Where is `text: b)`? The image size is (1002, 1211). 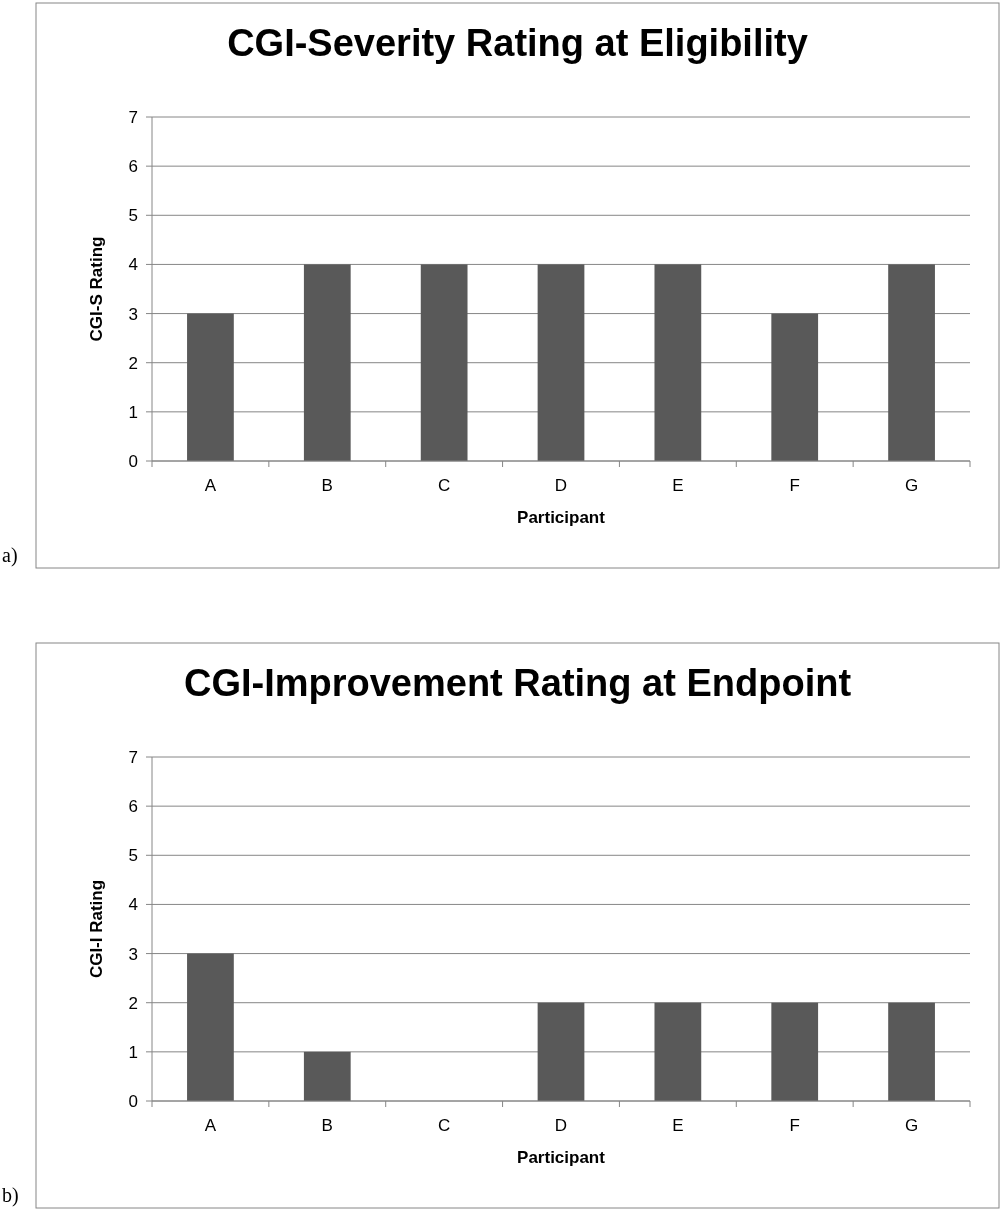
text: b) is located at coordinates (10, 1195).